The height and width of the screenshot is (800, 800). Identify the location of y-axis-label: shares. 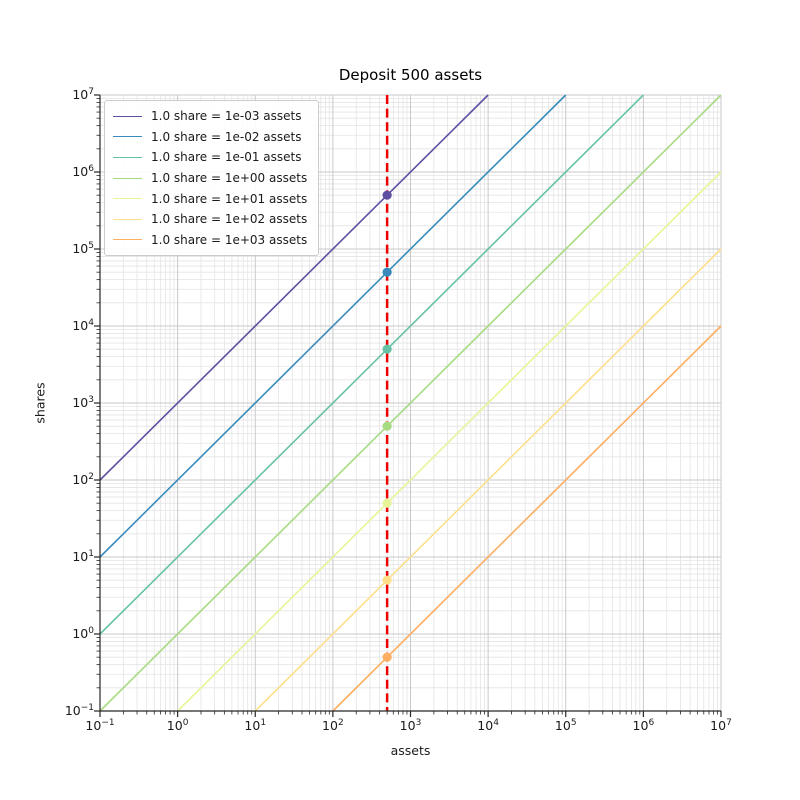
(40, 403).